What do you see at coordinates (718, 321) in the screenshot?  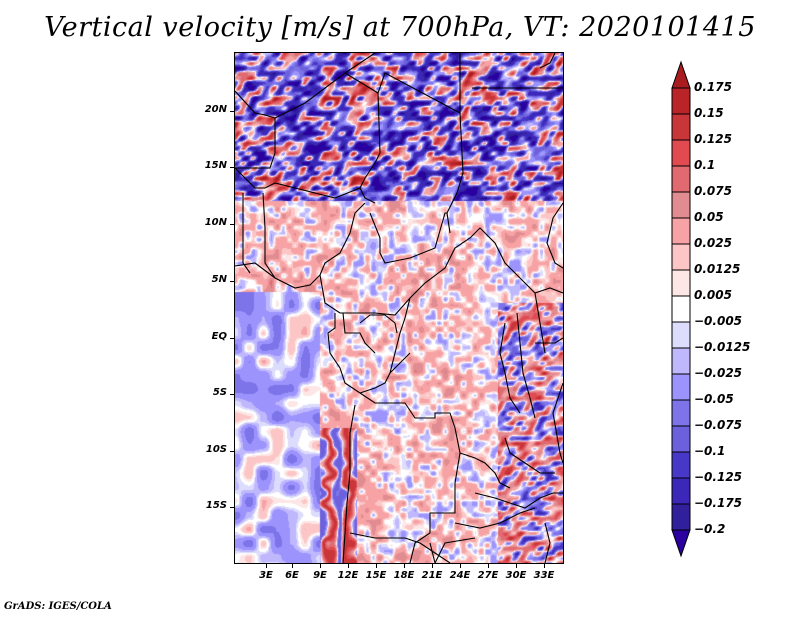 I see `colorbar-label: −0.005` at bounding box center [718, 321].